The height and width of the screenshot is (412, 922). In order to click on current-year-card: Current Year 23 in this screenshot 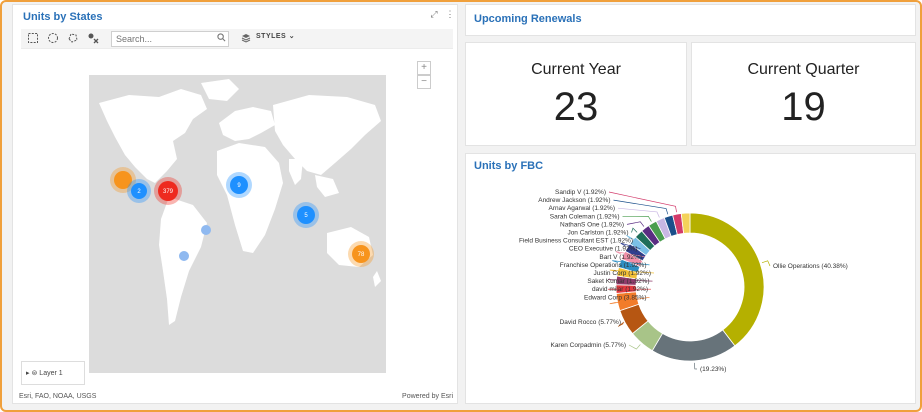, I will do `click(576, 94)`.